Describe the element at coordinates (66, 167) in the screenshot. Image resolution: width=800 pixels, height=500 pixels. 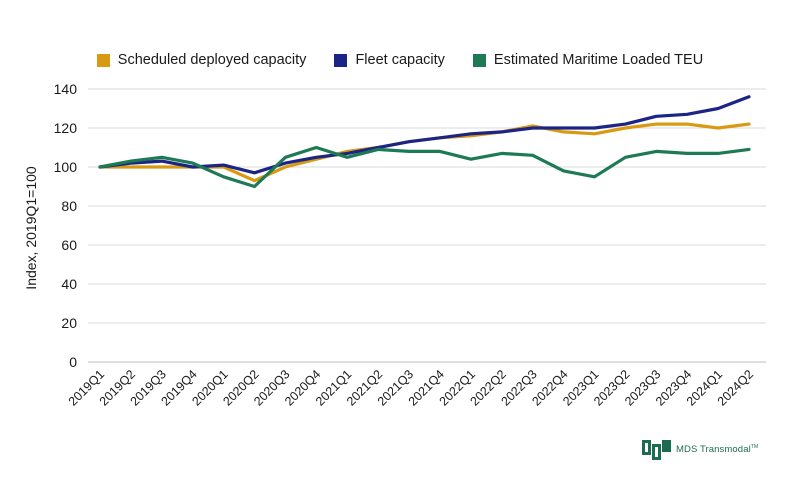
I see `y-tick-label: 100` at that location.